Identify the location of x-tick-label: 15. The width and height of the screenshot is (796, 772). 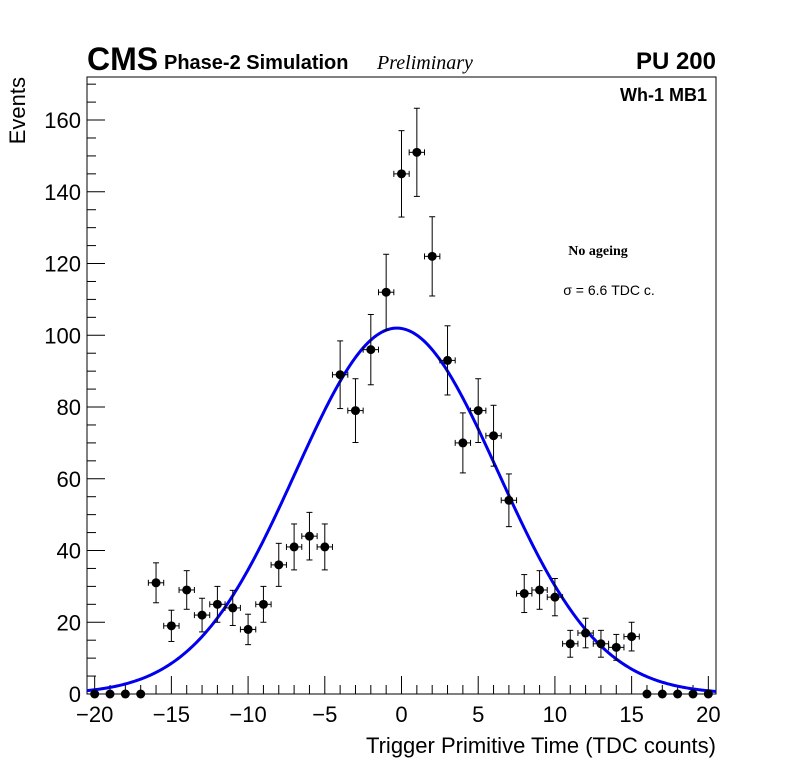
(631, 714).